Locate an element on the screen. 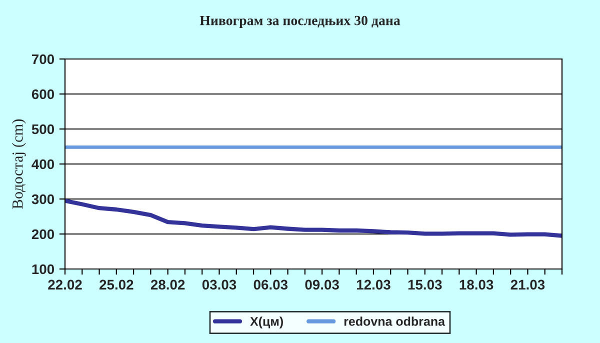 The width and height of the screenshot is (600, 343). y-tick-label: 200 is located at coordinates (43, 234).